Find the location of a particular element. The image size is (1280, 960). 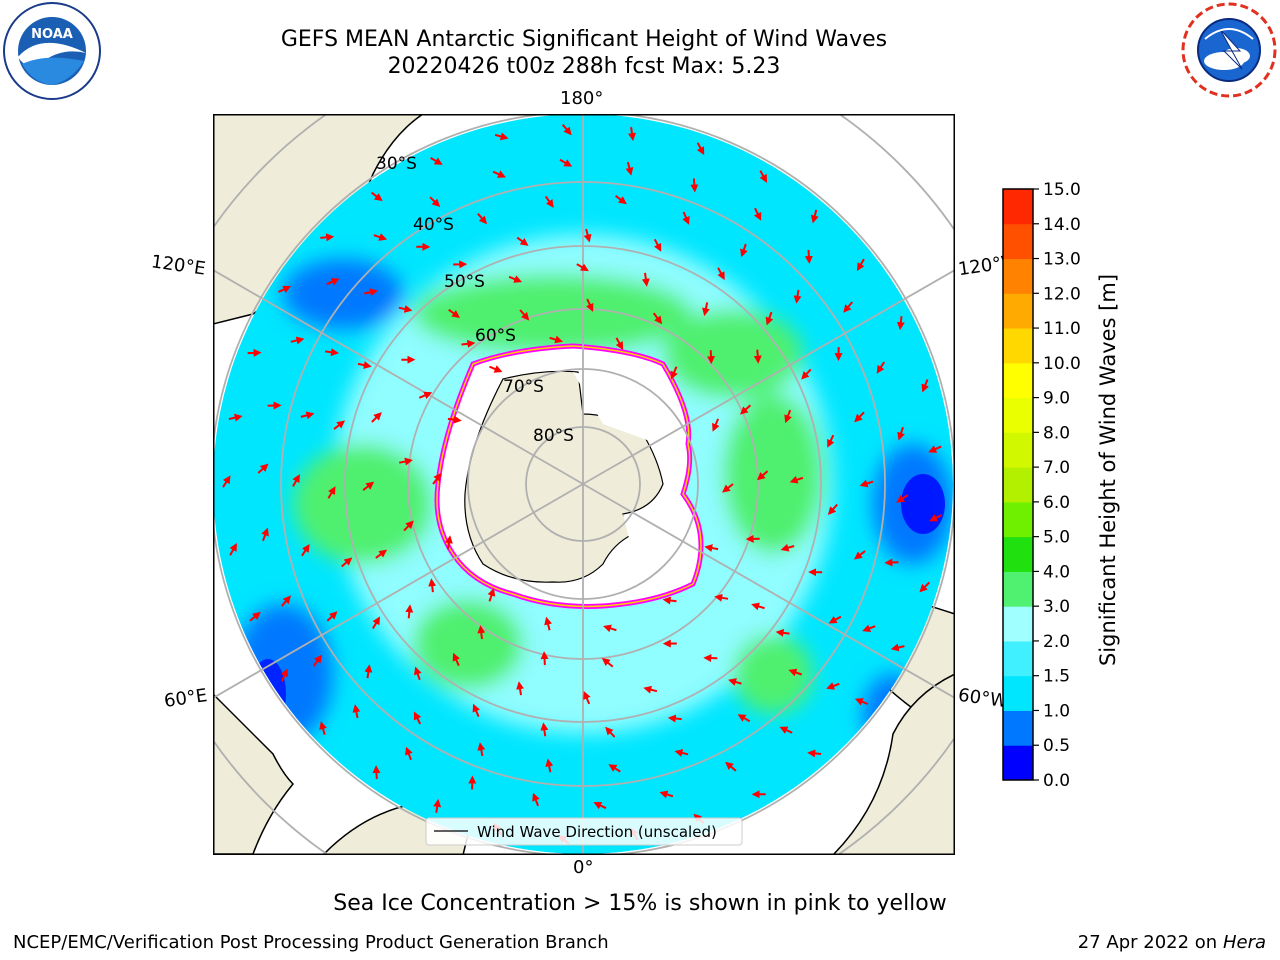

lon-label-0: 0° is located at coordinates (583, 867).